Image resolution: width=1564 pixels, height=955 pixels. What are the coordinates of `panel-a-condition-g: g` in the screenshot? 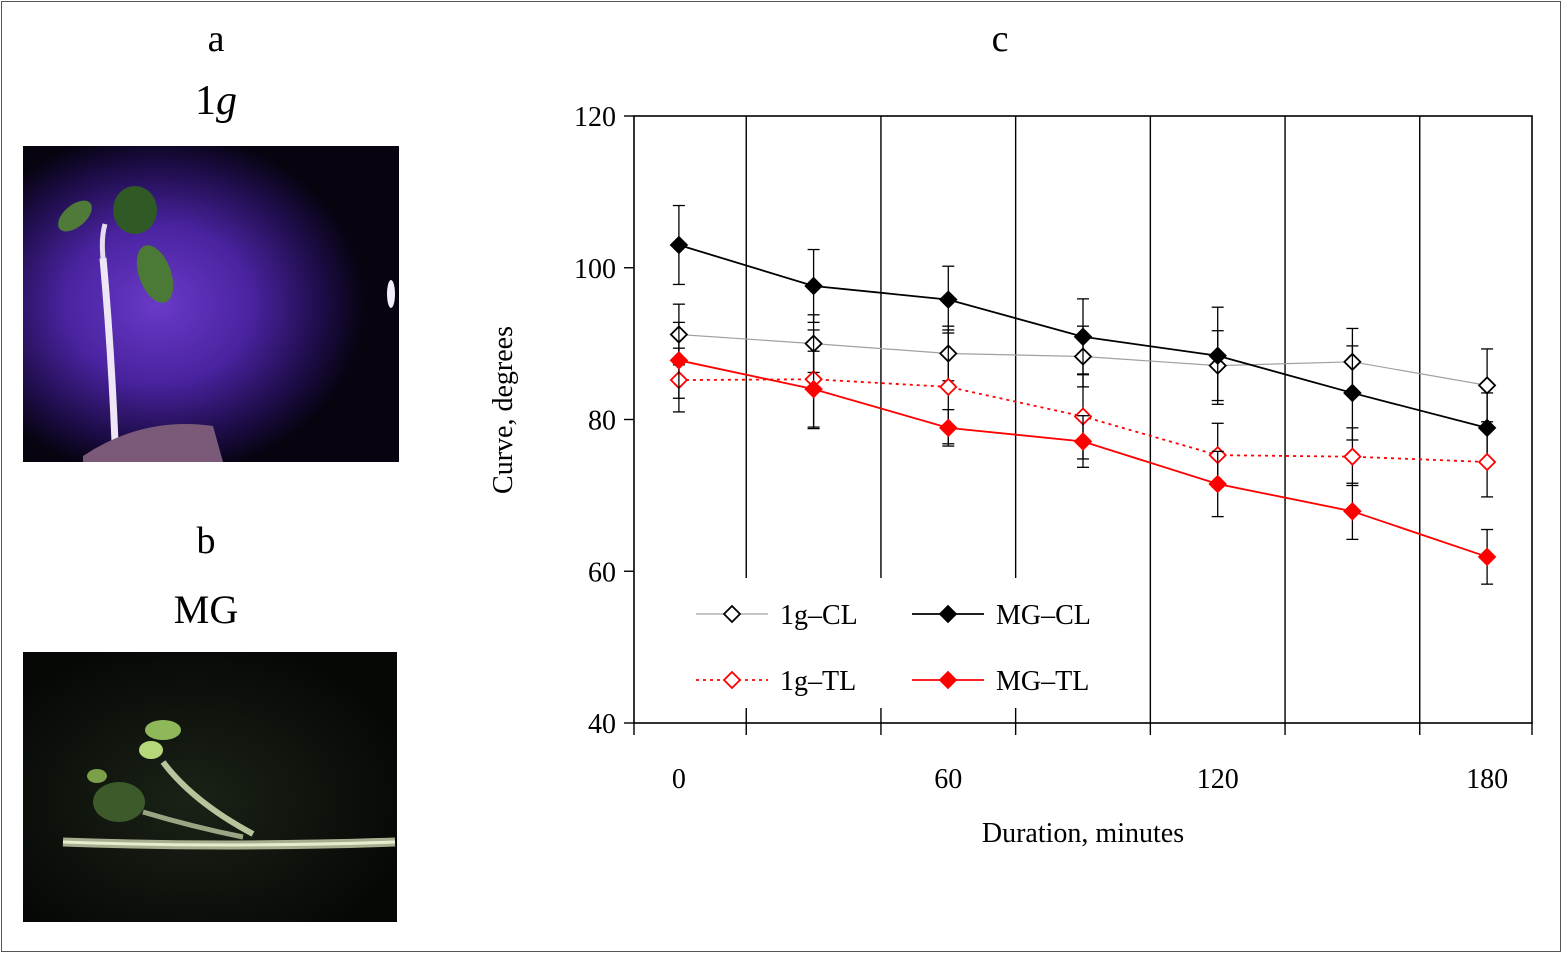 It's located at (226, 101).